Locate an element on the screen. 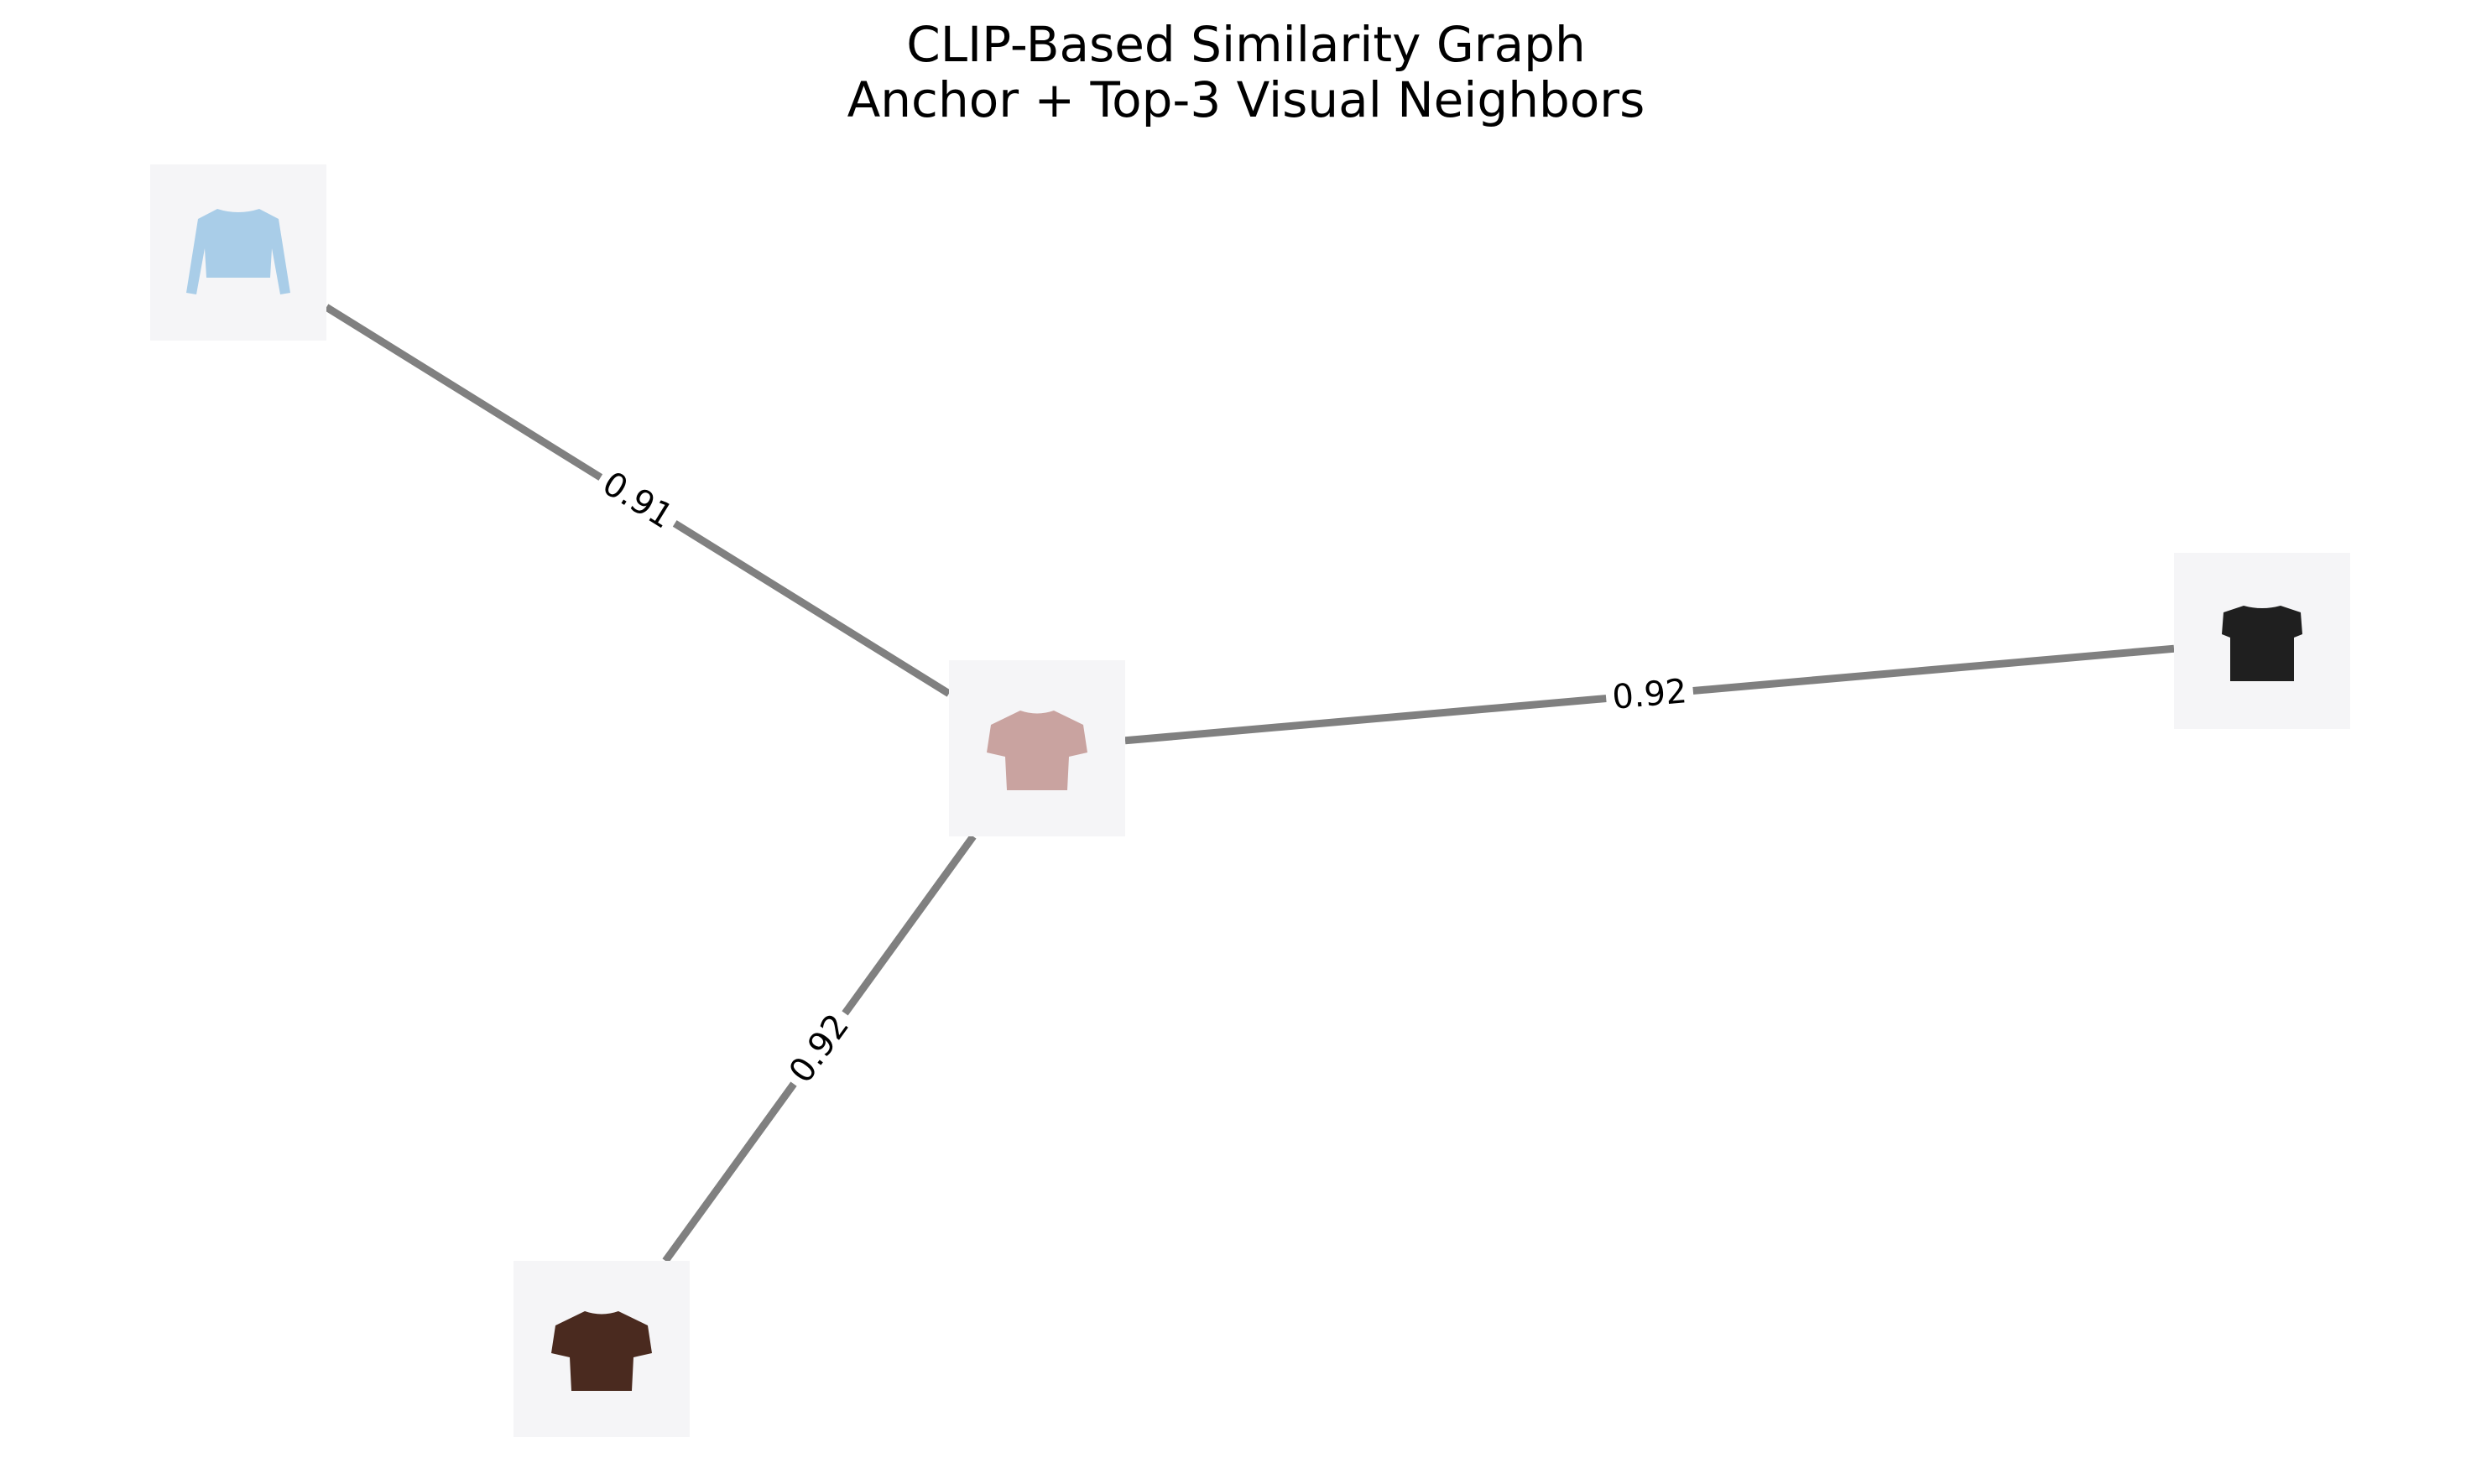  node-neighbor-brown is located at coordinates (602, 1349).